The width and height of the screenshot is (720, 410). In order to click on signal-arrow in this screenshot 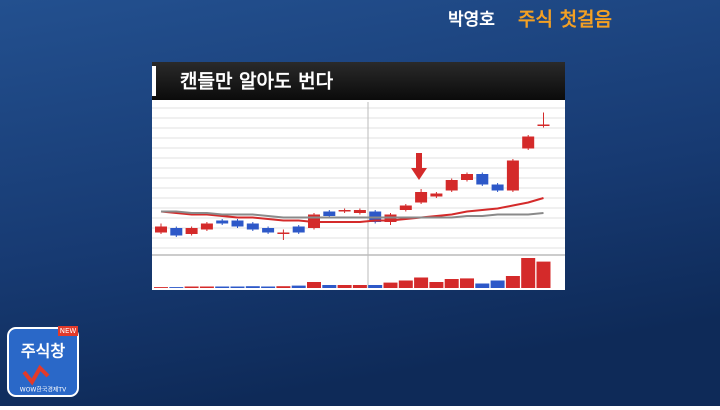, I will do `click(419, 166)`.